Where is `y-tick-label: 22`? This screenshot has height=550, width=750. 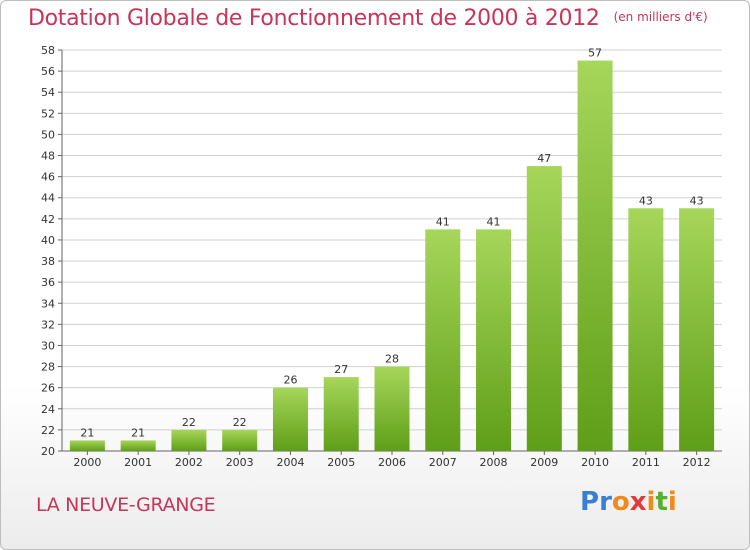 y-tick-label: 22 is located at coordinates (48, 430).